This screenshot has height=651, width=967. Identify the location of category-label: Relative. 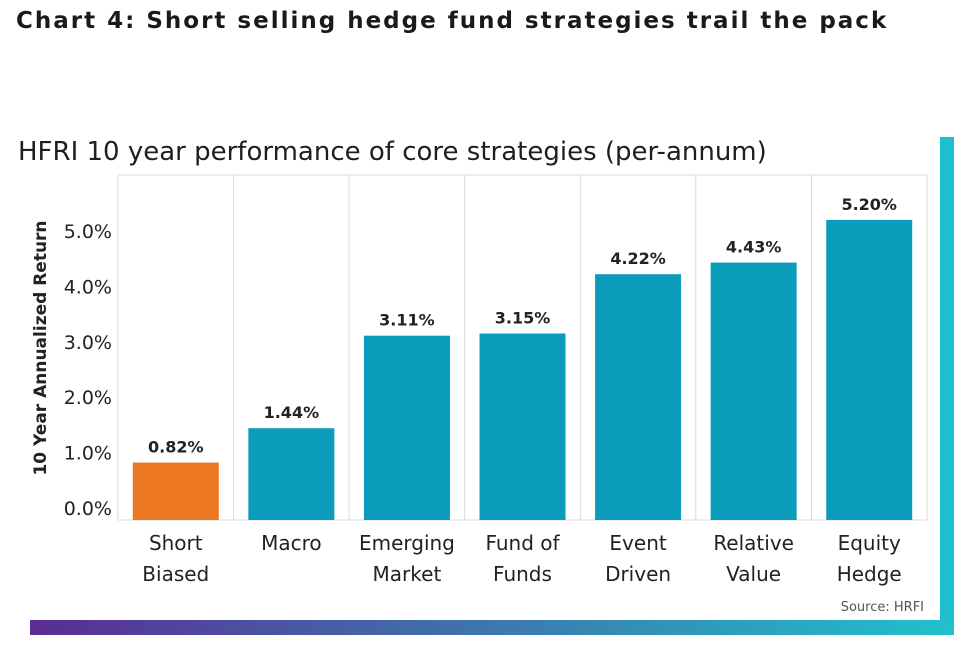
(753, 543).